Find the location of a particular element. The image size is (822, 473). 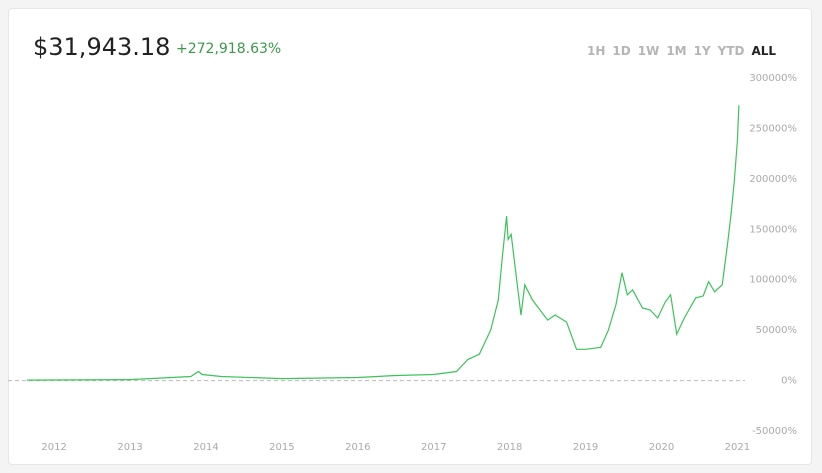

range-button: ALL is located at coordinates (764, 51).